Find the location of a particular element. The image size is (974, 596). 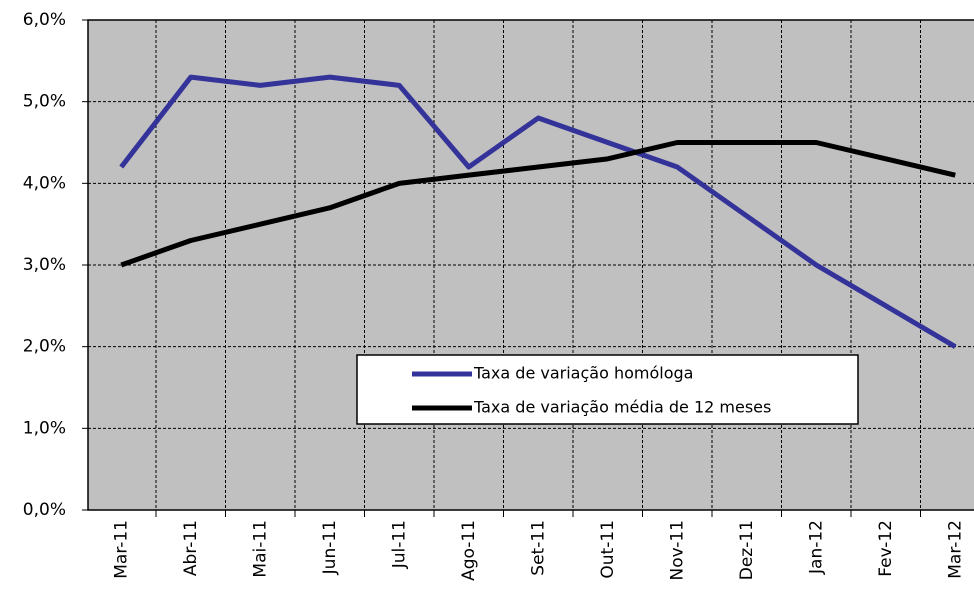

legend-label: Taxa de variação homóloga is located at coordinates (583, 373).